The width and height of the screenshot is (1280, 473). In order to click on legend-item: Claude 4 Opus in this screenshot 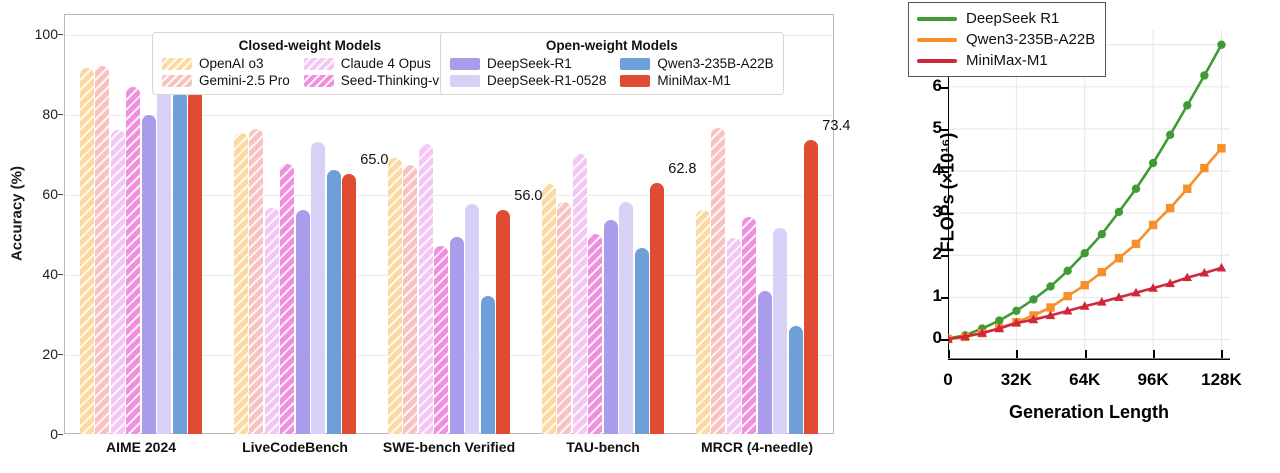, I will do `click(380, 63)`.